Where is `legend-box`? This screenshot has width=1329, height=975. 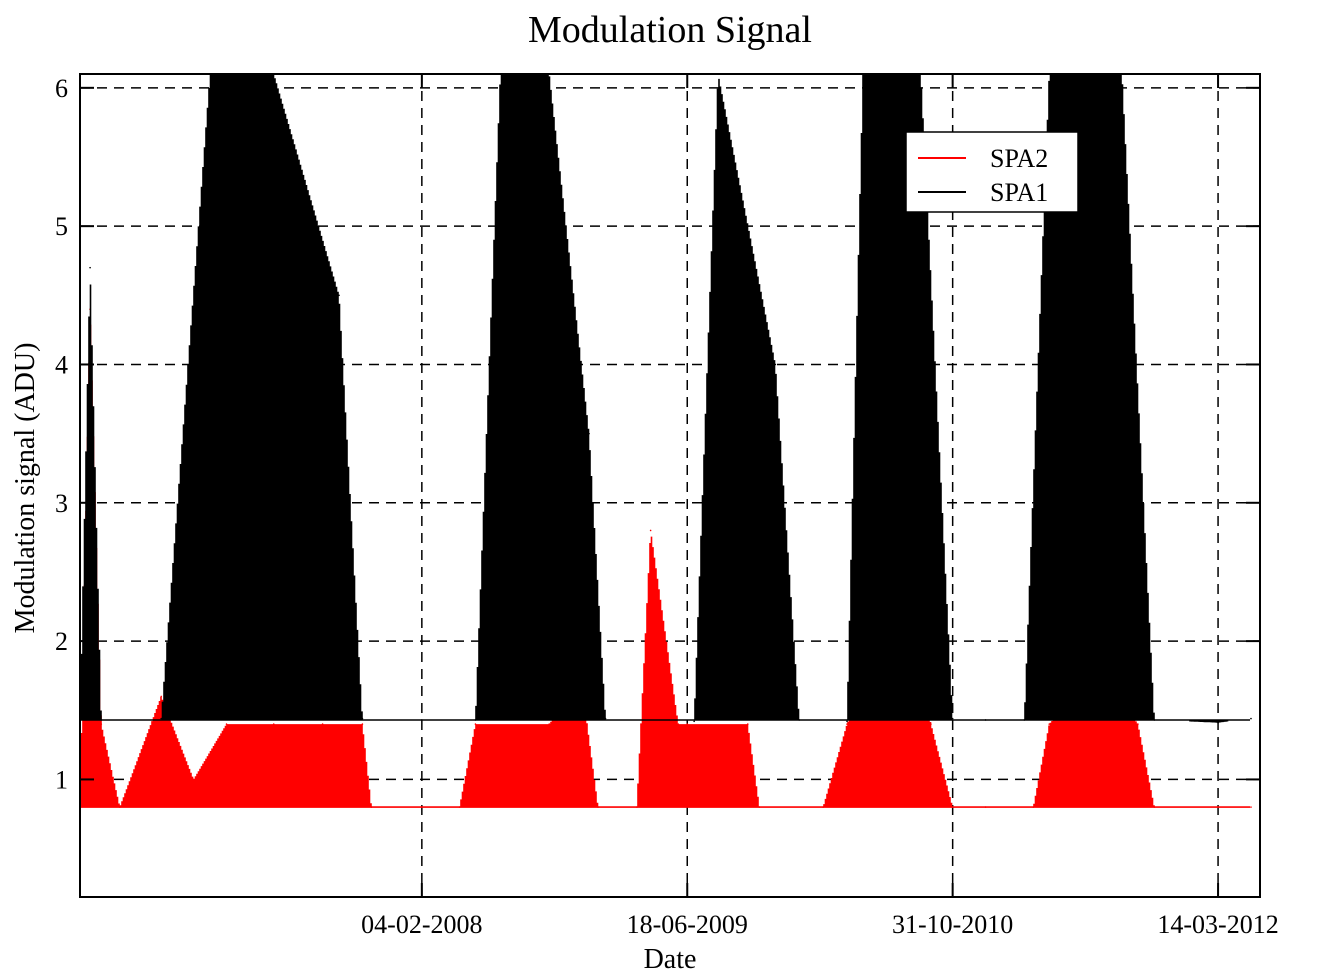 legend-box is located at coordinates (992, 172).